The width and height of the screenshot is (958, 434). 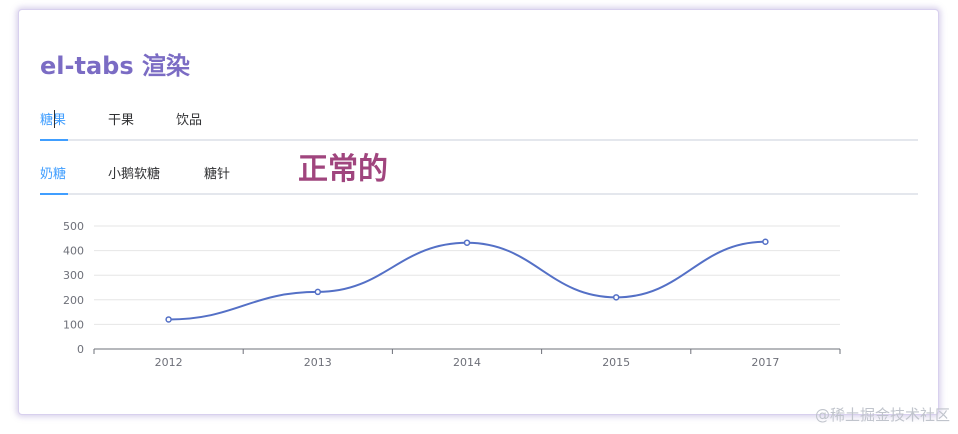 I want to click on y-tick-label: 300, so click(x=73, y=275).